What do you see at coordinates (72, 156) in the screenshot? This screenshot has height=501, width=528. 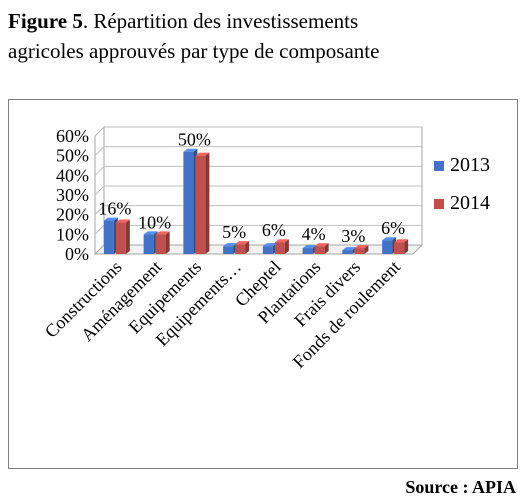 I see `y-tick-label: 50%` at bounding box center [72, 156].